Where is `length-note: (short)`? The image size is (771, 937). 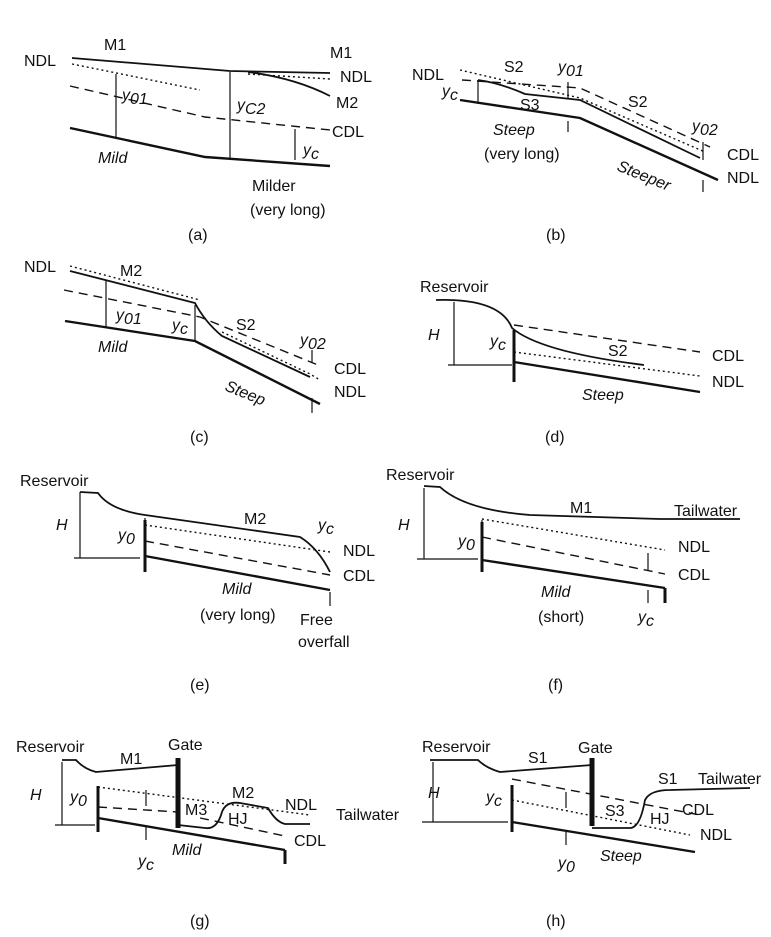 length-note: (short) is located at coordinates (561, 617).